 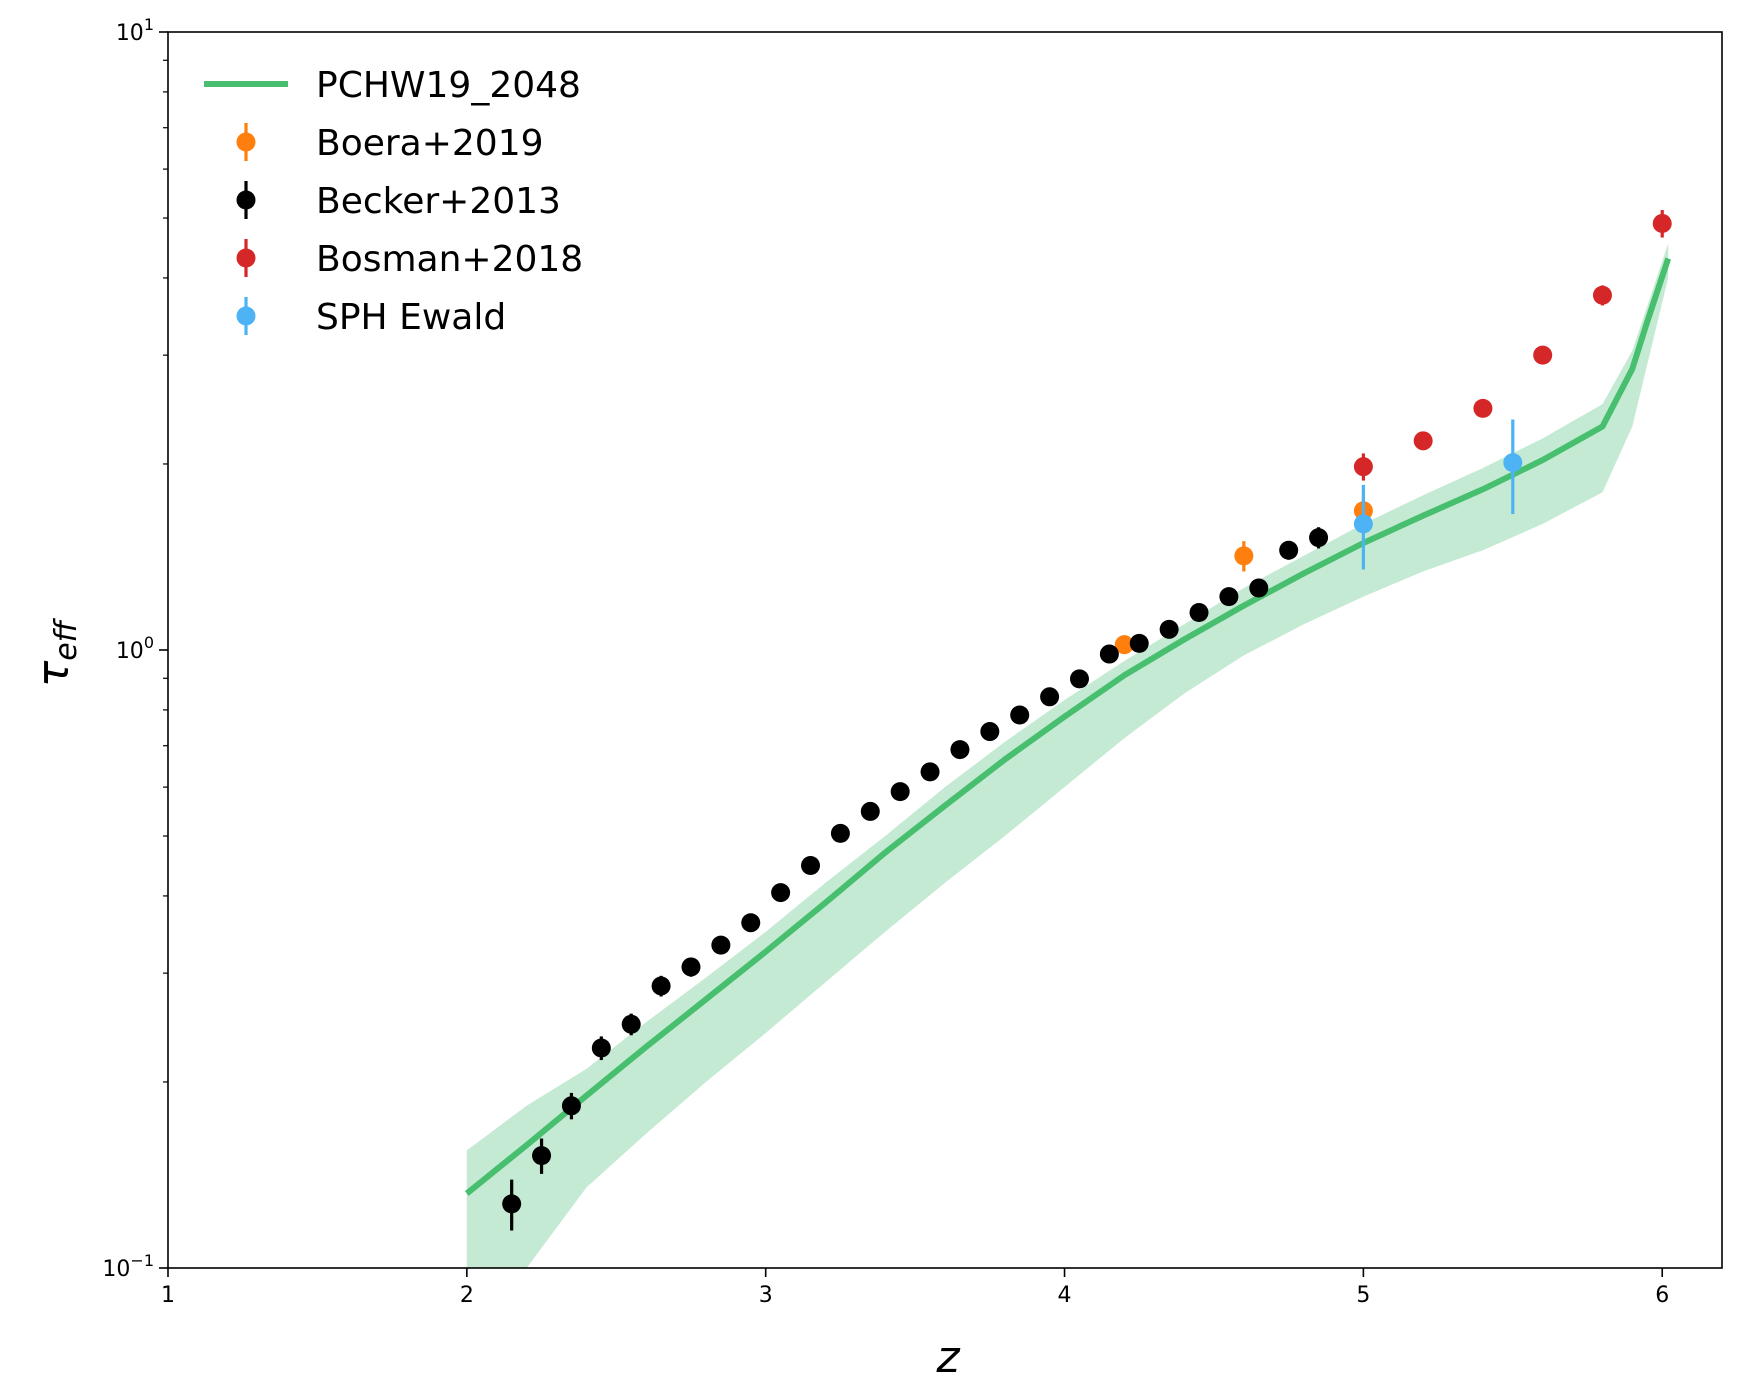 I want to click on x-tick-label: 6, so click(x=1662, y=1295).